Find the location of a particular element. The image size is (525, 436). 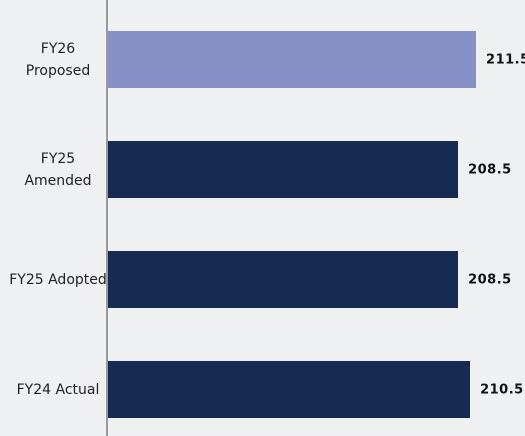

category-label: FY25 Adopted is located at coordinates (58, 279).